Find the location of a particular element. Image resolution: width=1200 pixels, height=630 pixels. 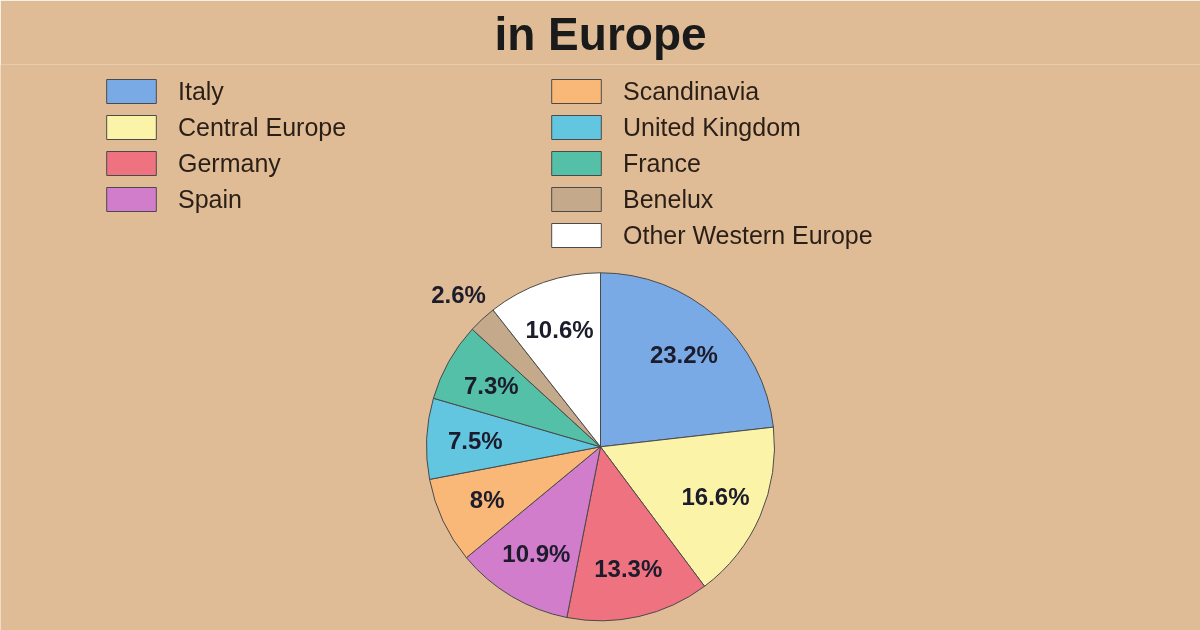

data-label: 16.6% is located at coordinates (715, 496).